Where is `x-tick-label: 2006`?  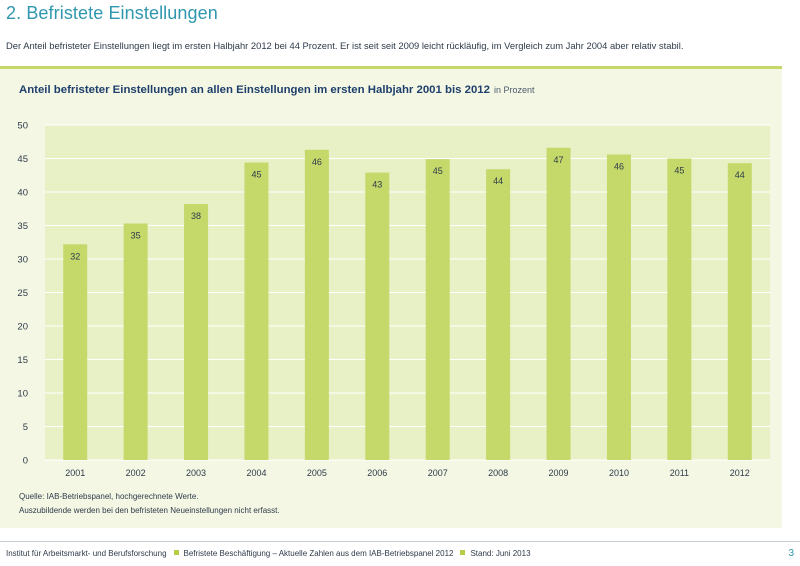
x-tick-label: 2006 is located at coordinates (377, 473).